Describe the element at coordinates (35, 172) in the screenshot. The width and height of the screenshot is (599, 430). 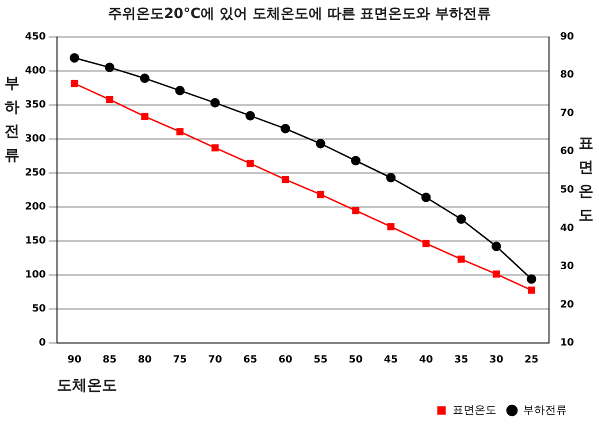
I see `y-tick-label: 250` at that location.